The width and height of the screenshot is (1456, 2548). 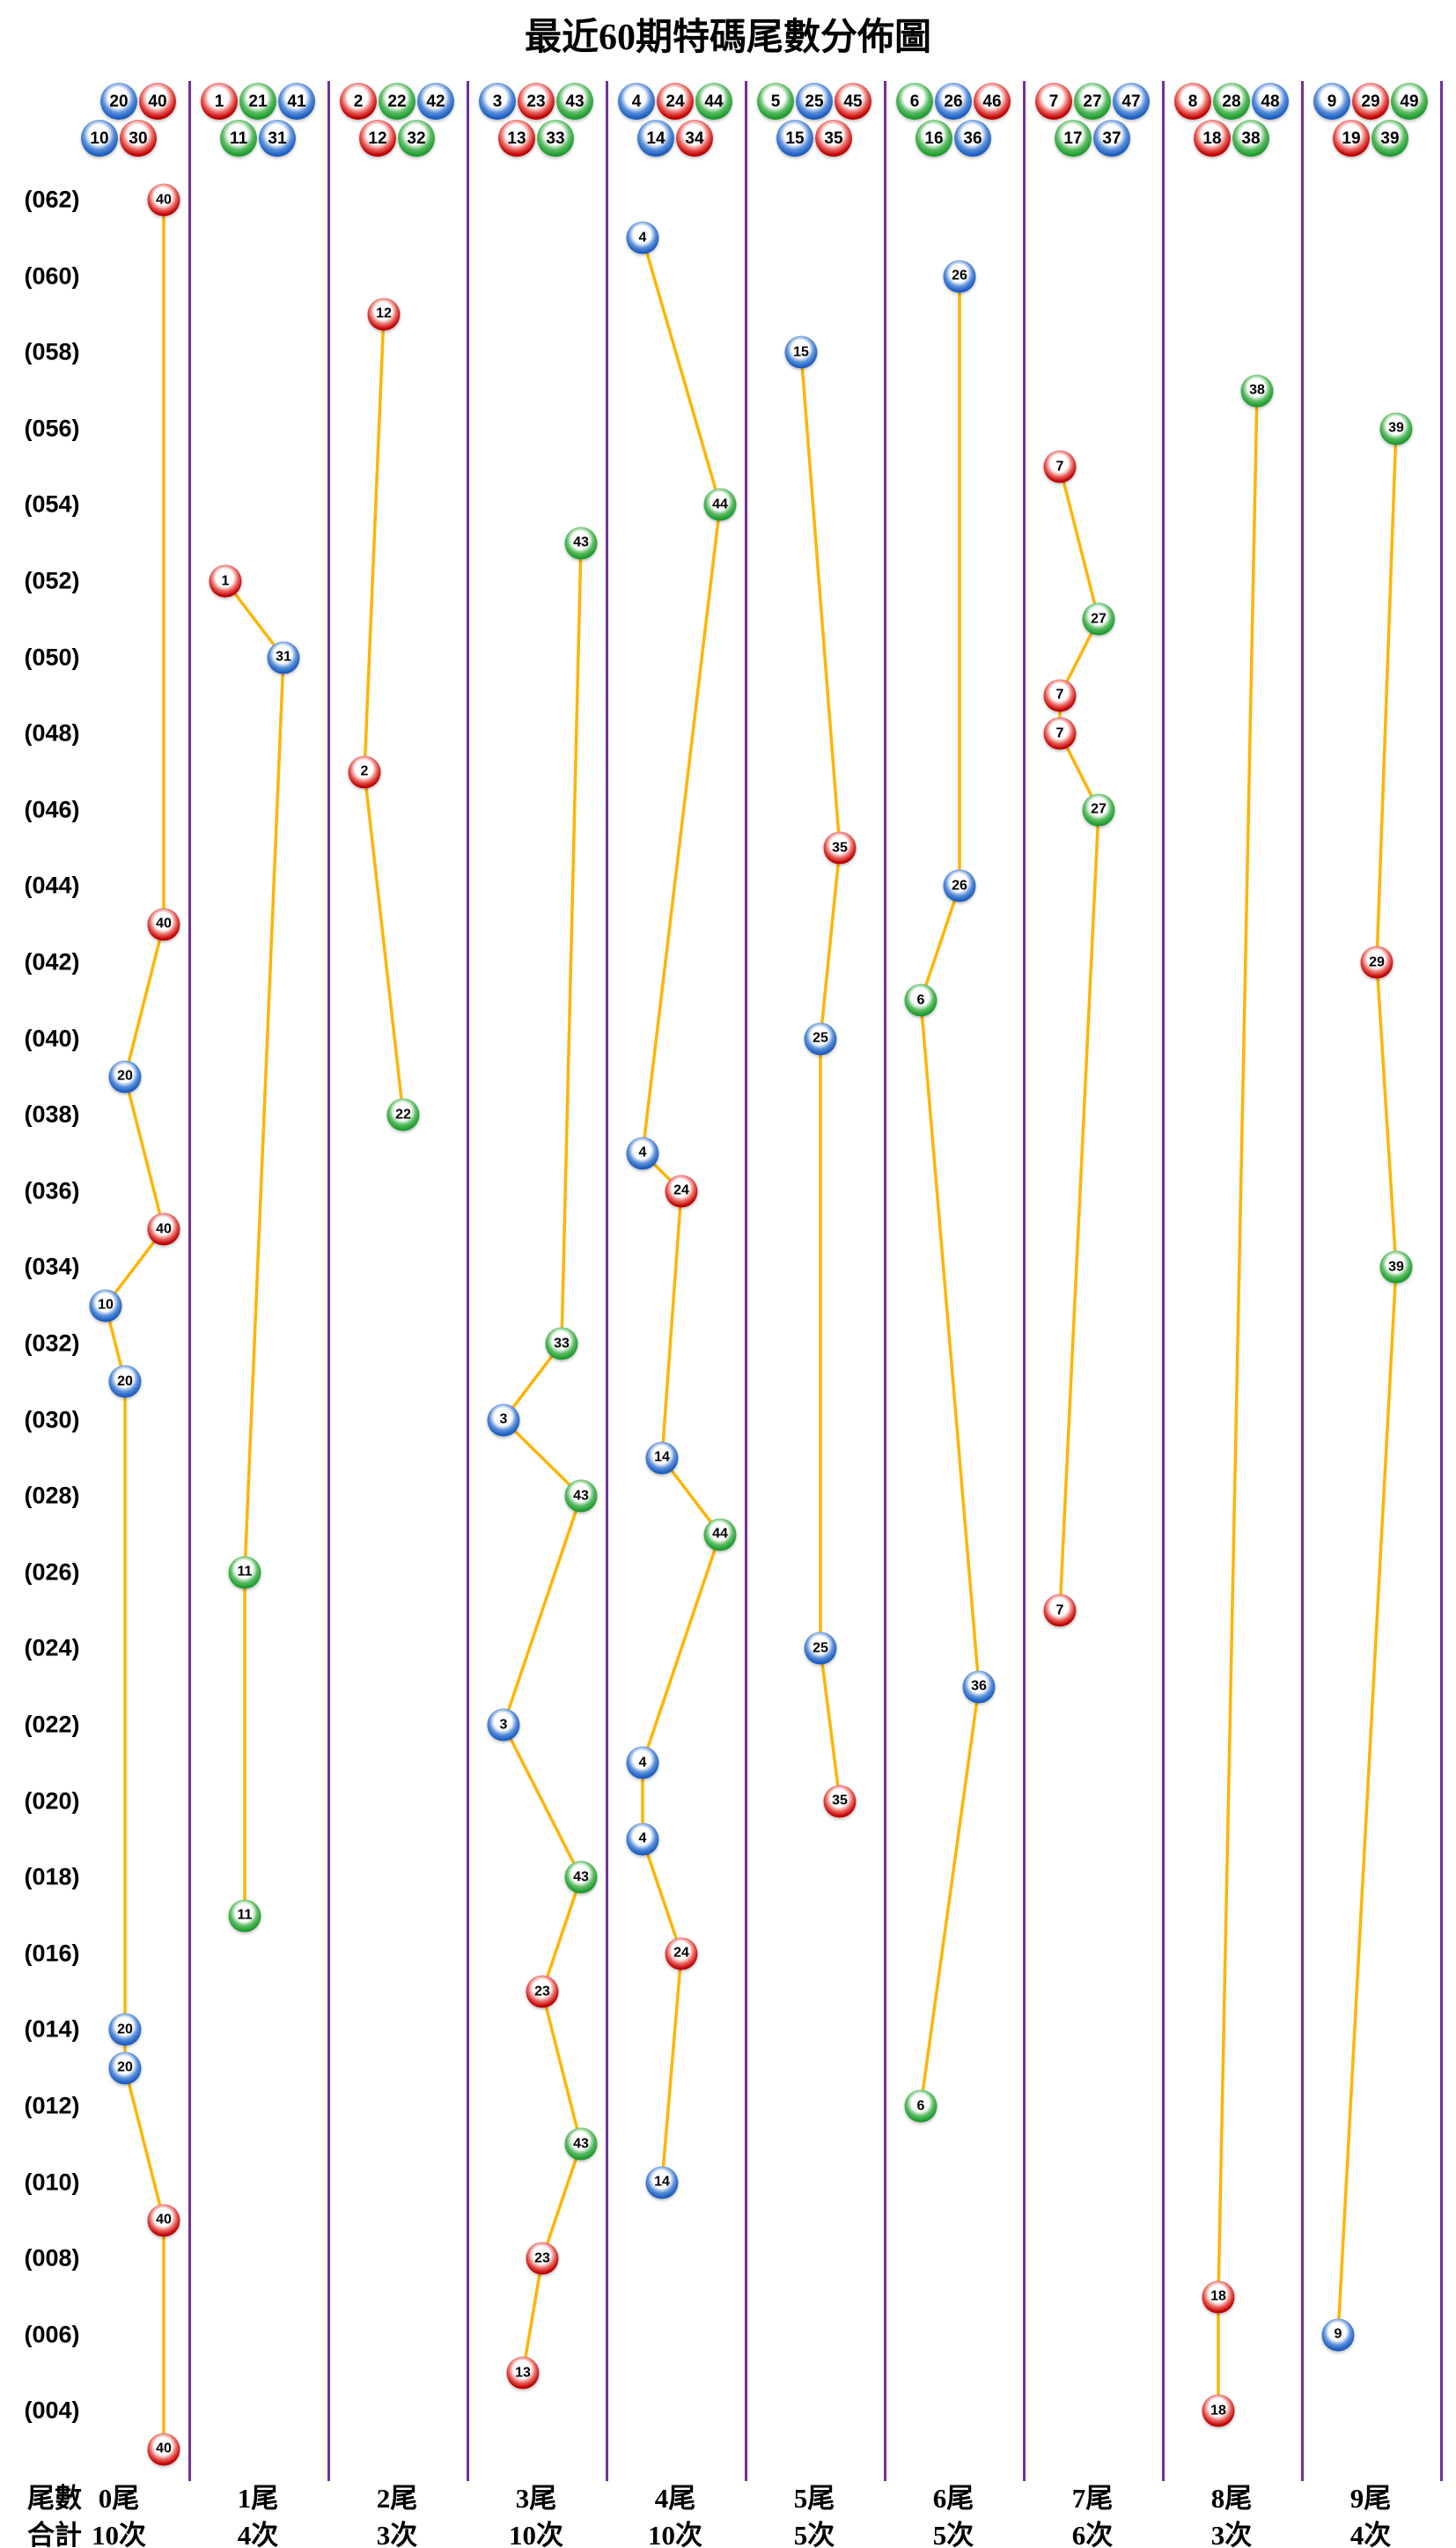 I want to click on ball-number: 14, so click(x=662, y=1457).